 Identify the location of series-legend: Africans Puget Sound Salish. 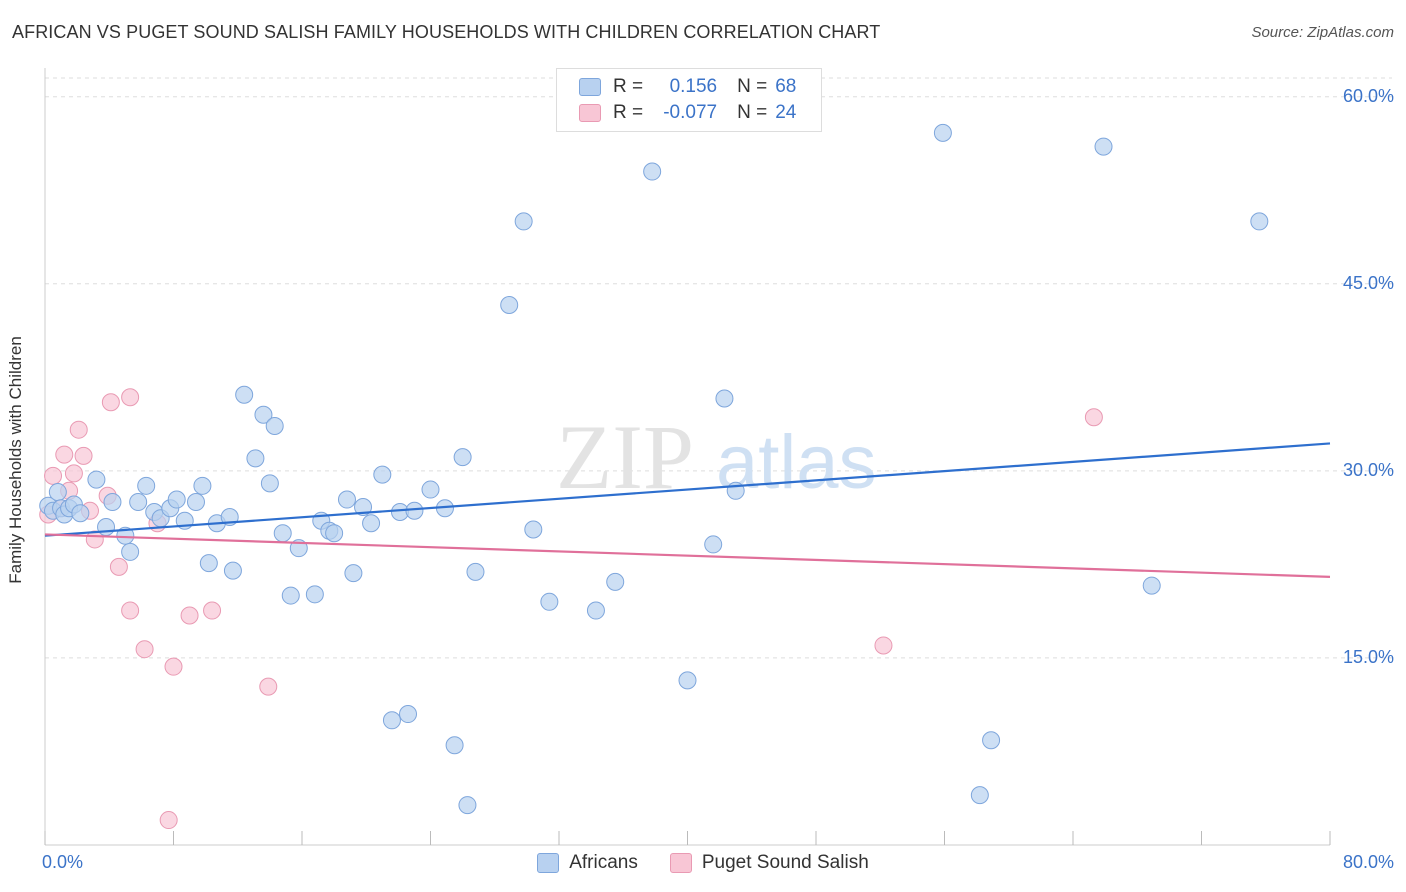
(703, 863).